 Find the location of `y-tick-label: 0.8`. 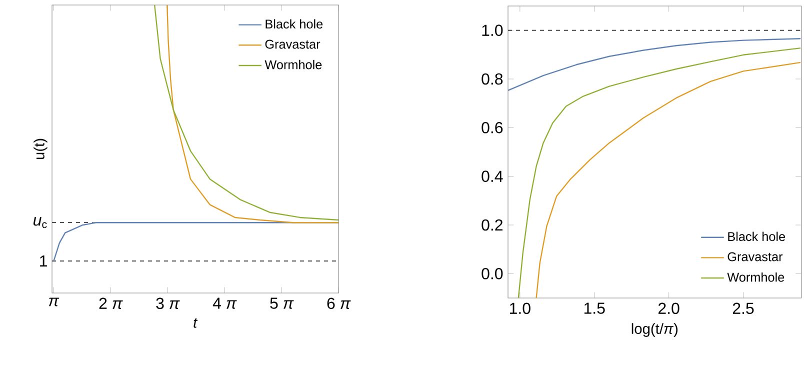

y-tick-label: 0.8 is located at coordinates (492, 79).